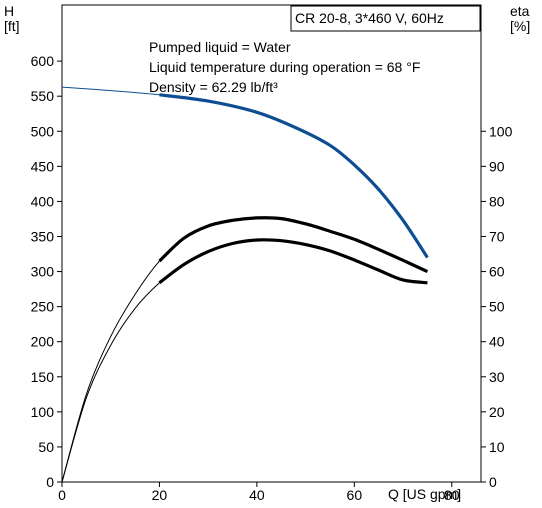  Describe the element at coordinates (424, 494) in the screenshot. I see `x-axis-title: Q [US gpm]` at that location.